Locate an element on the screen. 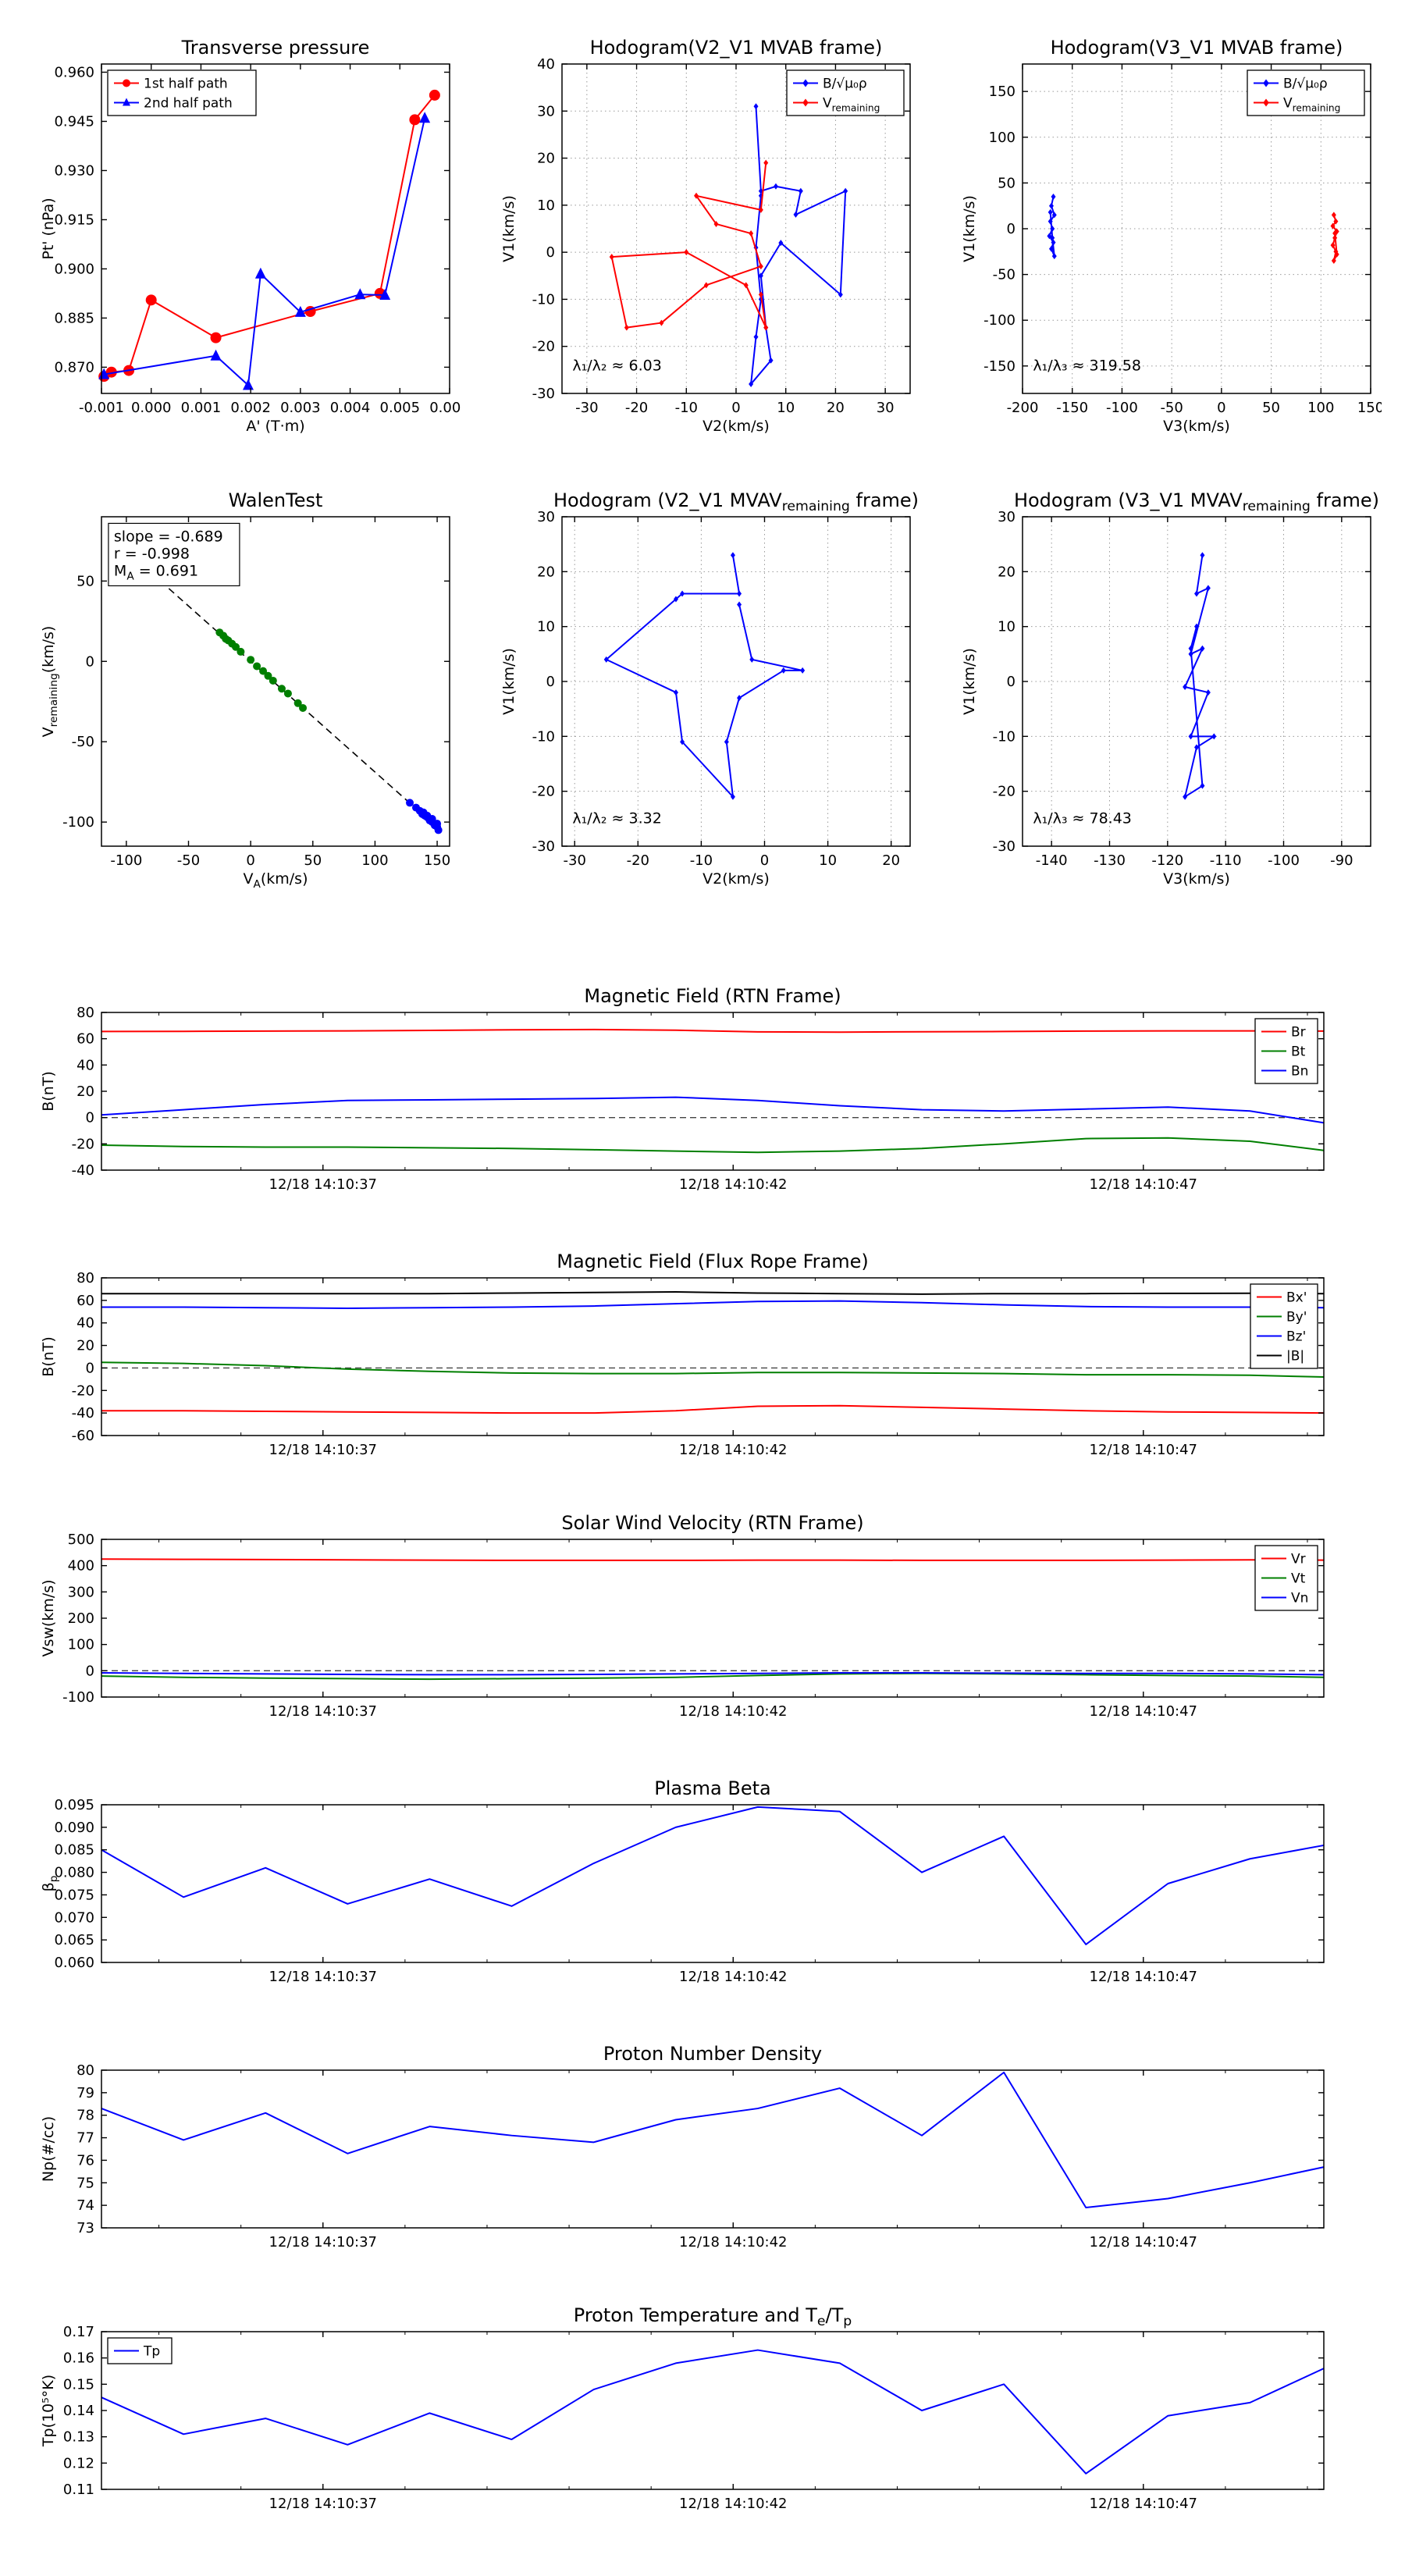 Image resolution: width=1405 pixels, height=2576 pixels. svg-text: -140 is located at coordinates (1052, 860).